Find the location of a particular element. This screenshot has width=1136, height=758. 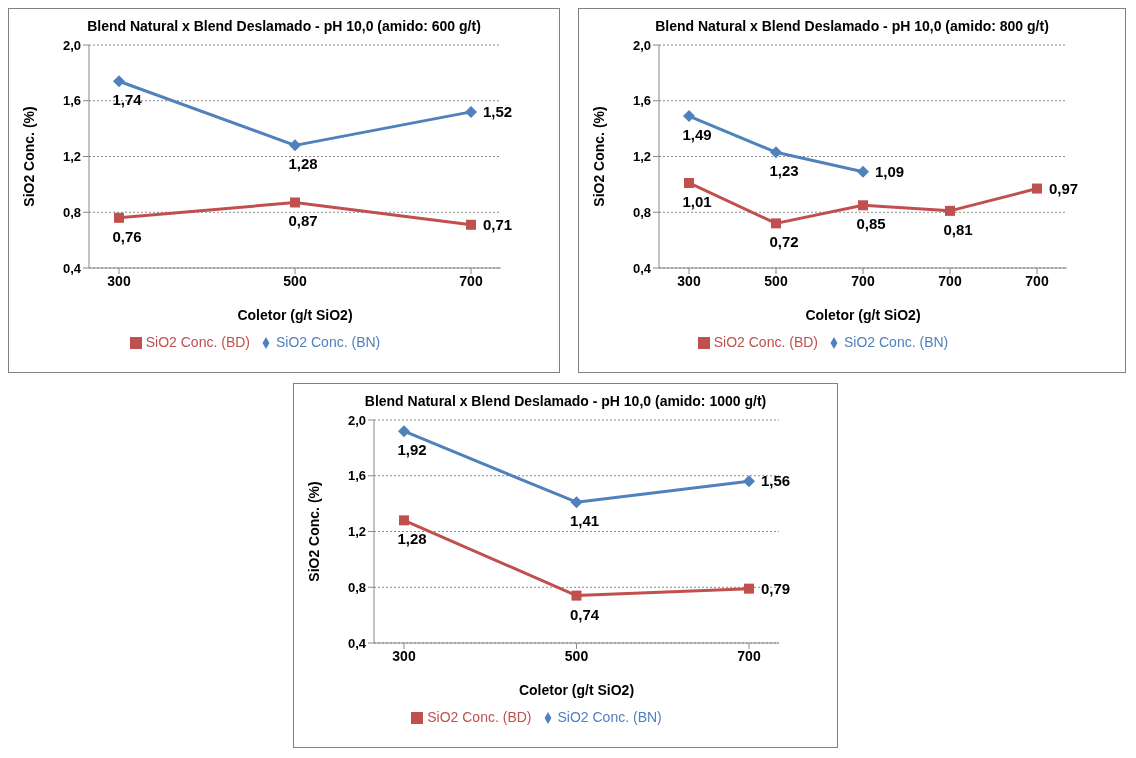

data-label: 1,92 is located at coordinates (412, 450).